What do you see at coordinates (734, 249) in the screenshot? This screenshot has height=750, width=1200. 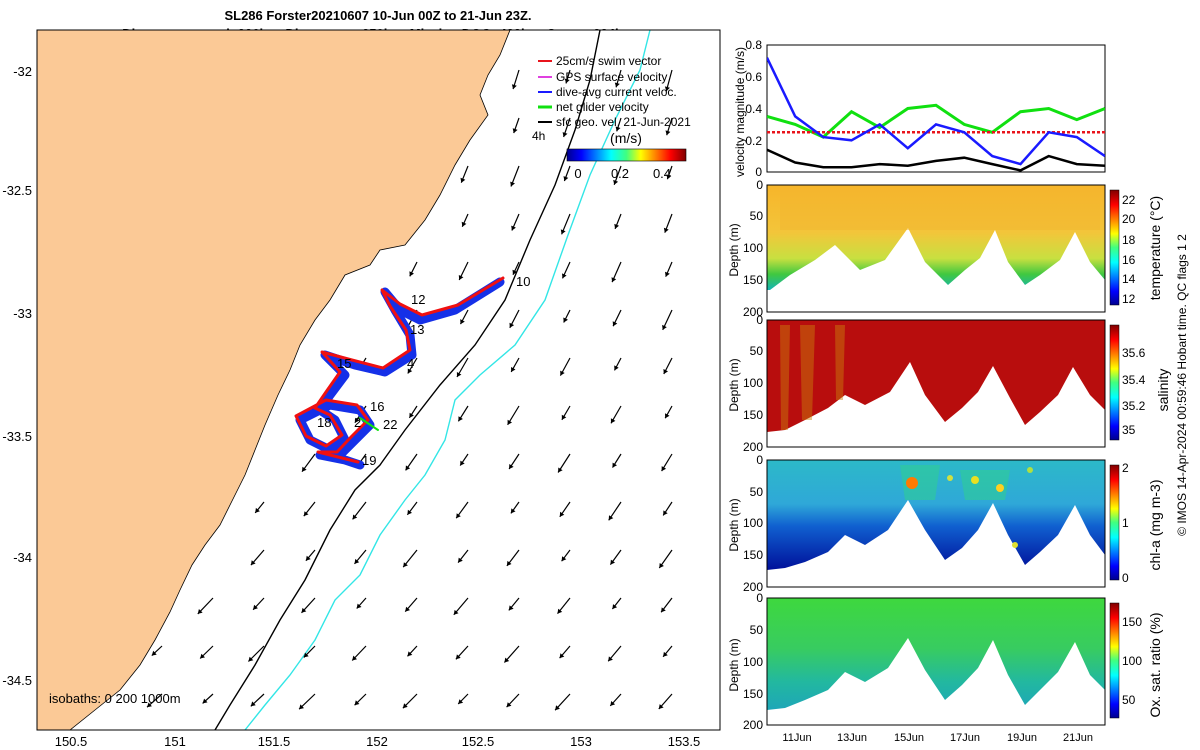 I see `temperature-depth-label: Depth (m)` at bounding box center [734, 249].